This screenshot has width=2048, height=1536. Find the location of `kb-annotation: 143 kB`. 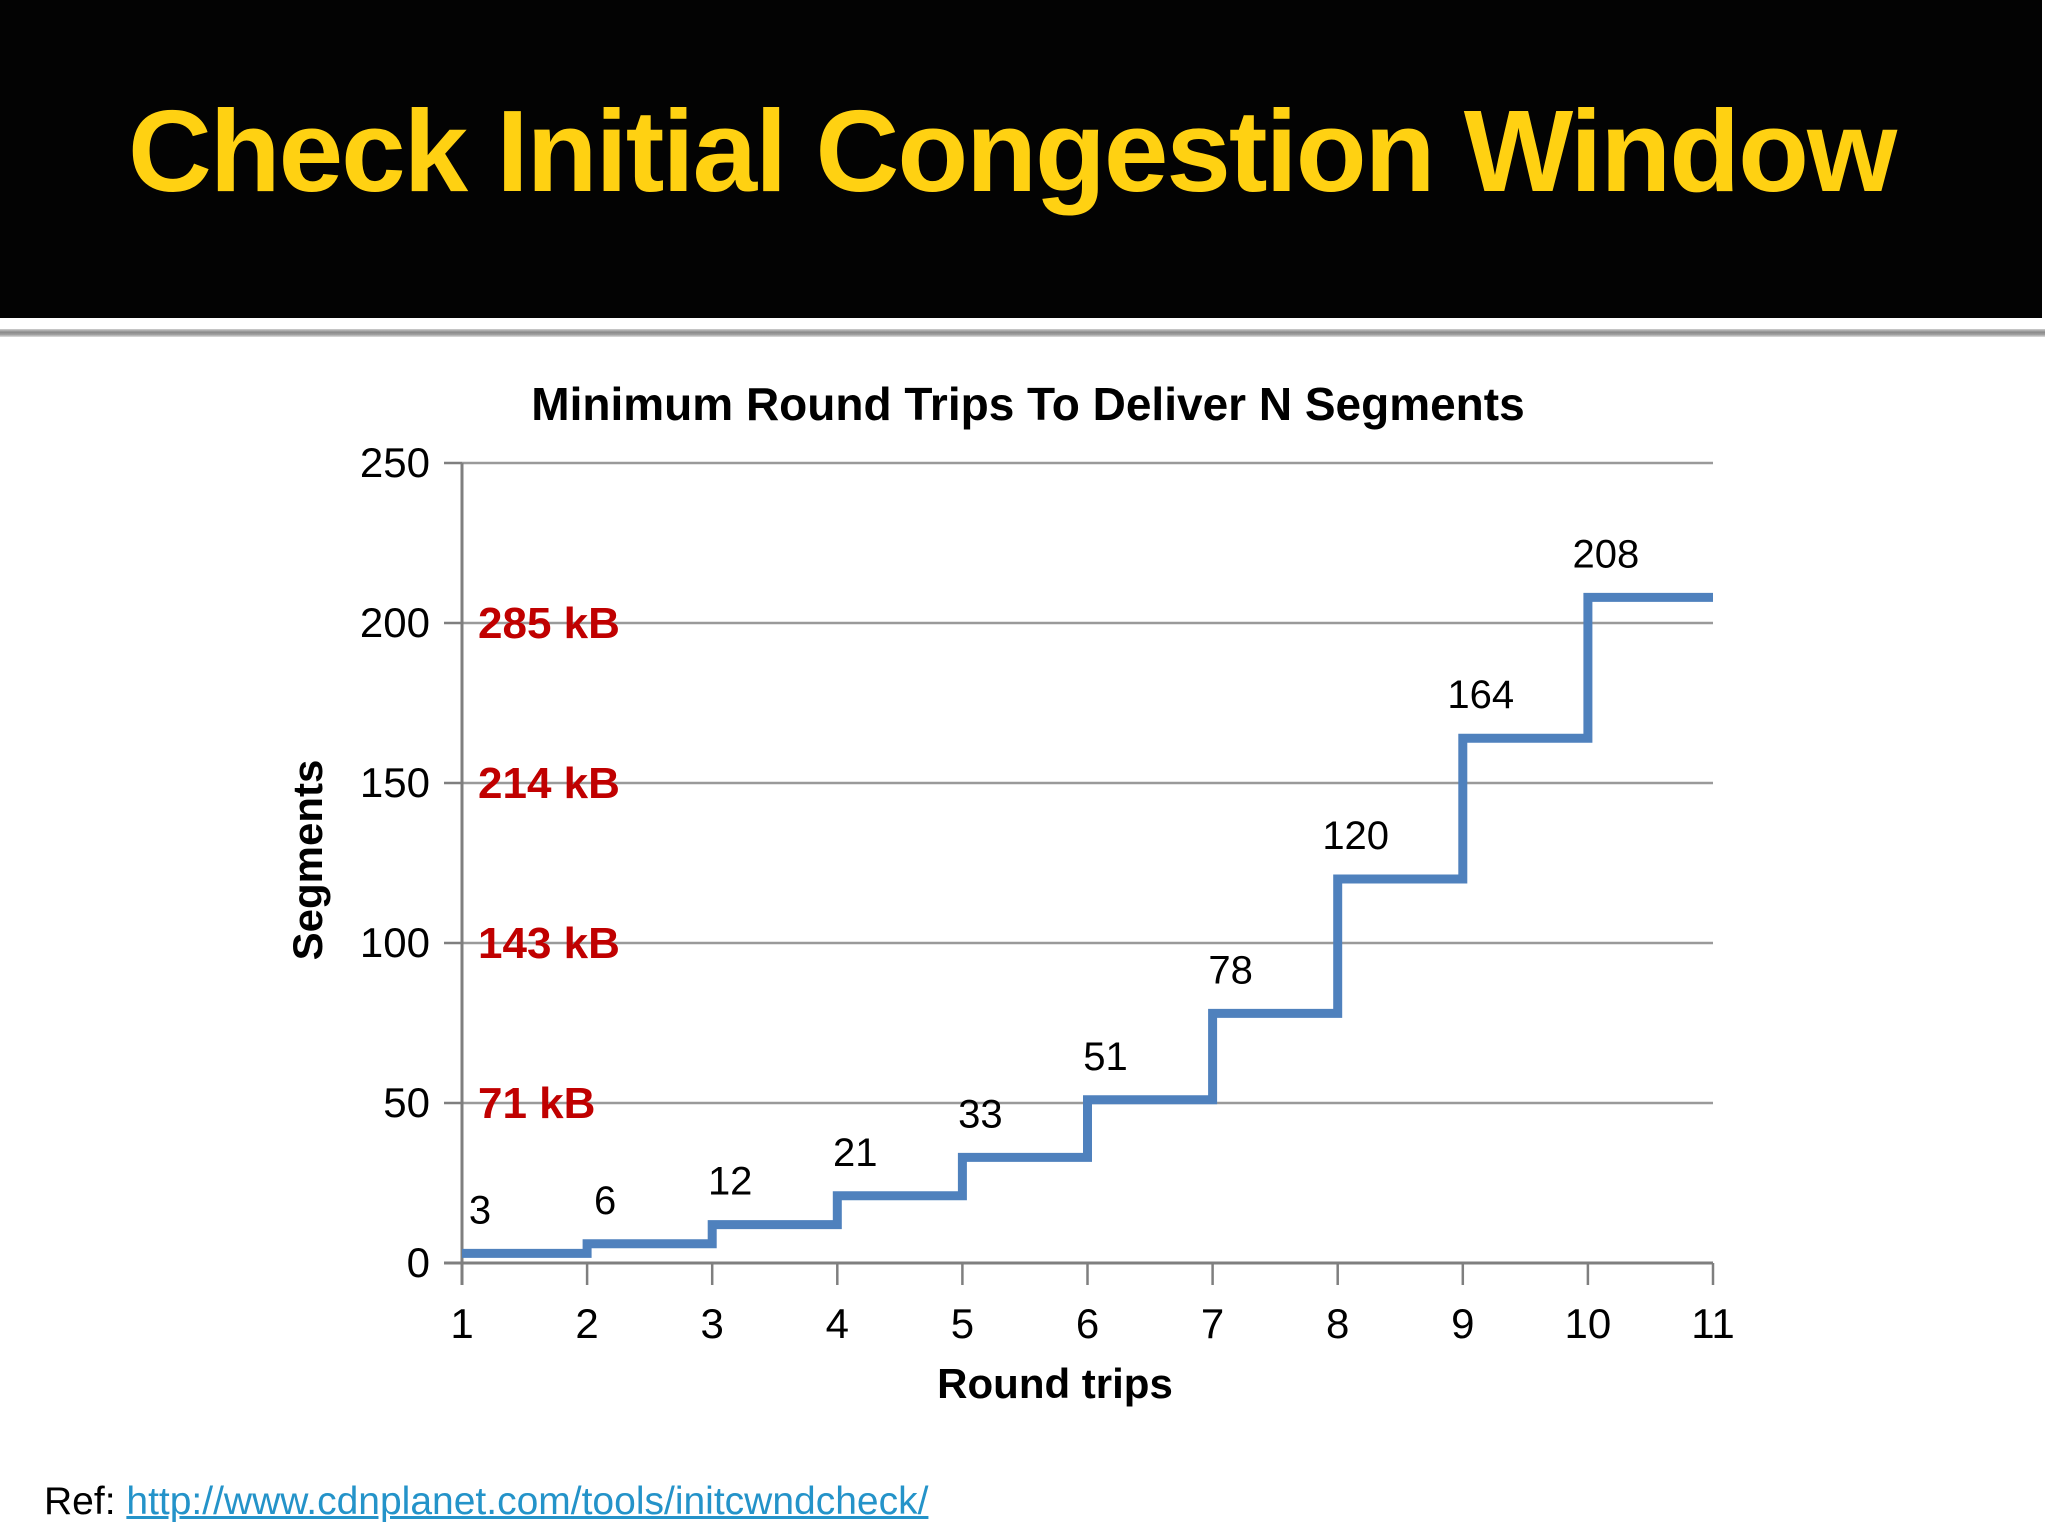

kb-annotation: 143 kB is located at coordinates (549, 943).